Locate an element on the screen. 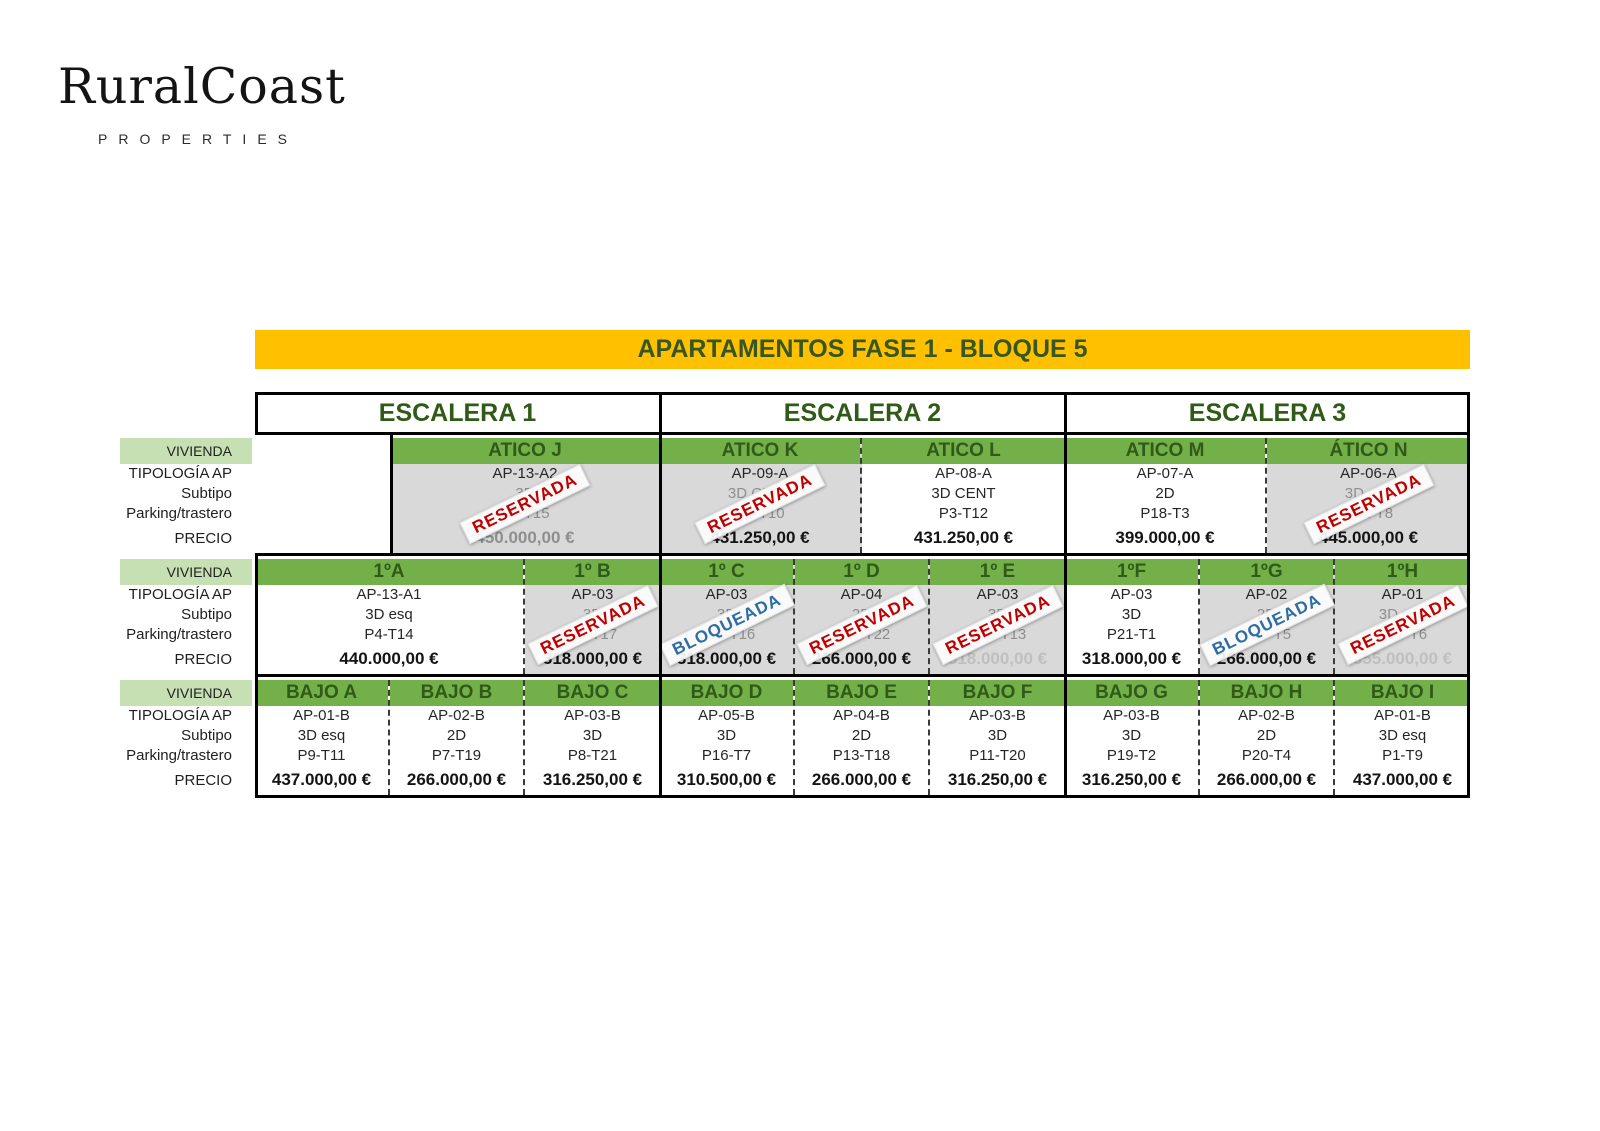 The image size is (1600, 1131). unit-price: 450.000,00 € is located at coordinates (525, 537).